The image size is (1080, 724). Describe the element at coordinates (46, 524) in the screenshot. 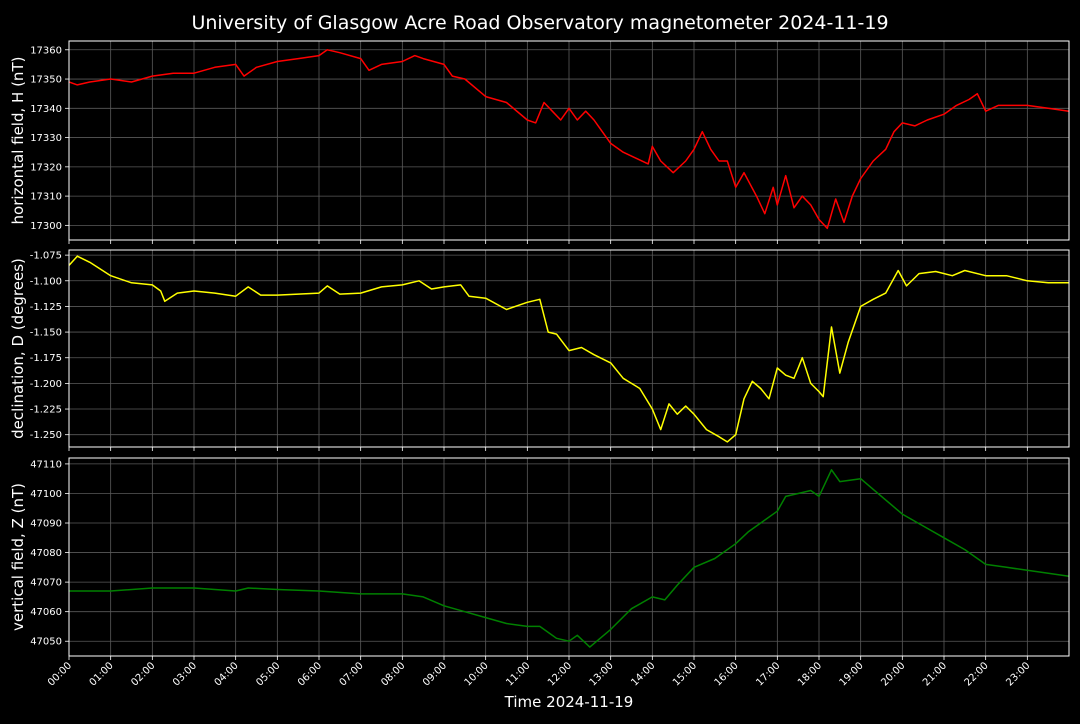

I see `vertical-field-y-tick-label: 47090` at that location.